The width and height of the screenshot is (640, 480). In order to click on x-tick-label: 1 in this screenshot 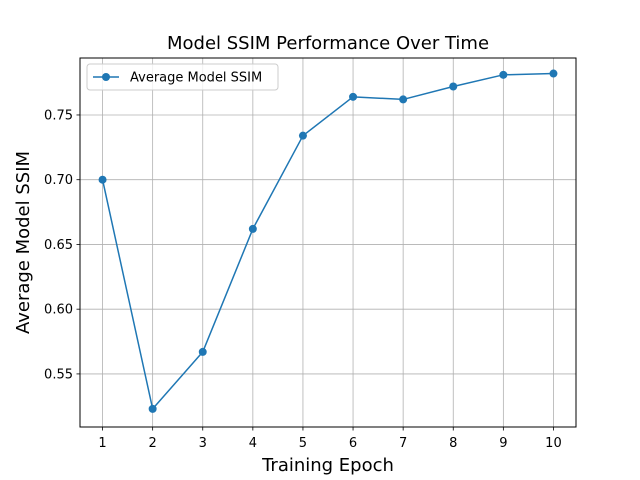, I will do `click(102, 443)`.